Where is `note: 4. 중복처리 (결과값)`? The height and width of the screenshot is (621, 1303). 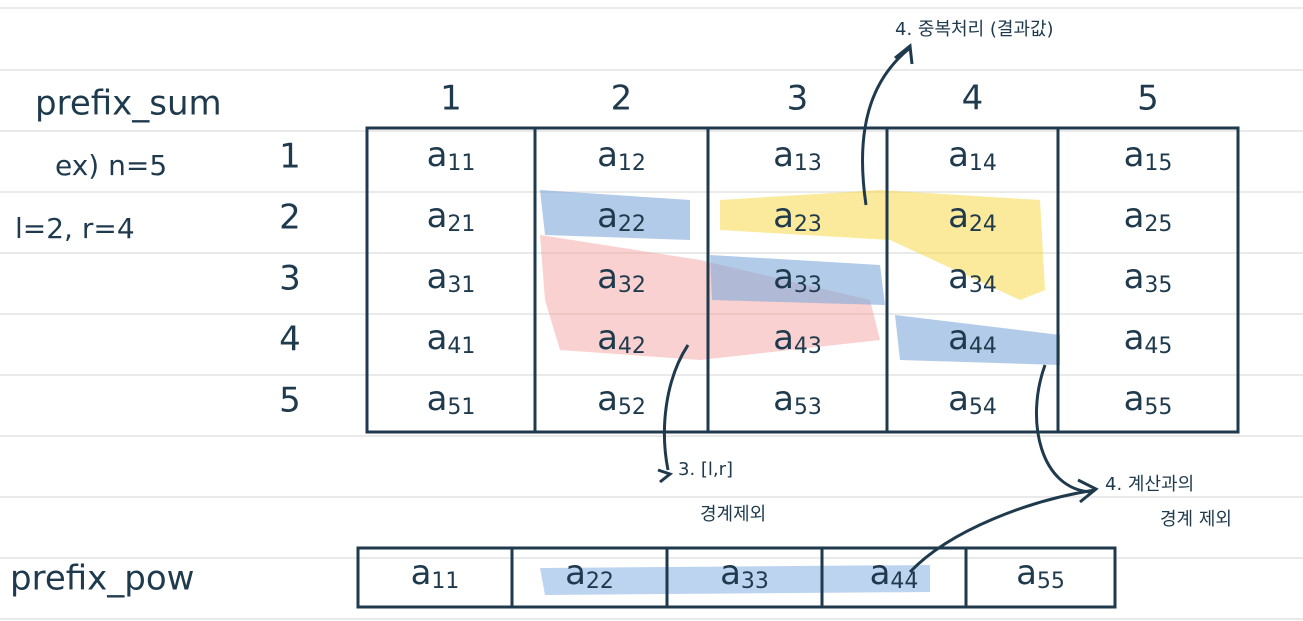
note: 4. 중복처리 (결과값) is located at coordinates (974, 29).